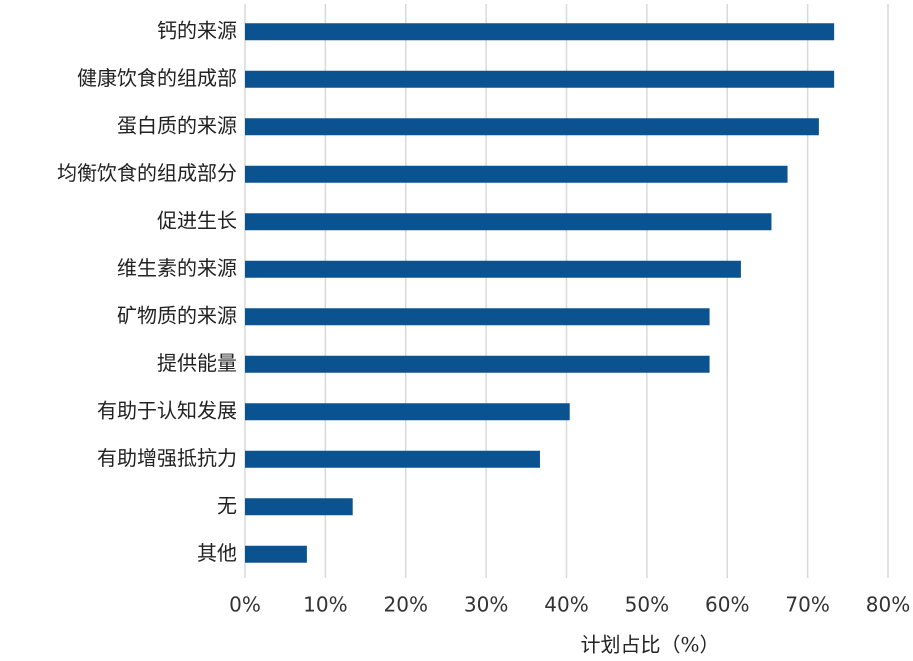 This screenshot has width=913, height=661. I want to click on y-tick-label: 无, so click(227, 505).